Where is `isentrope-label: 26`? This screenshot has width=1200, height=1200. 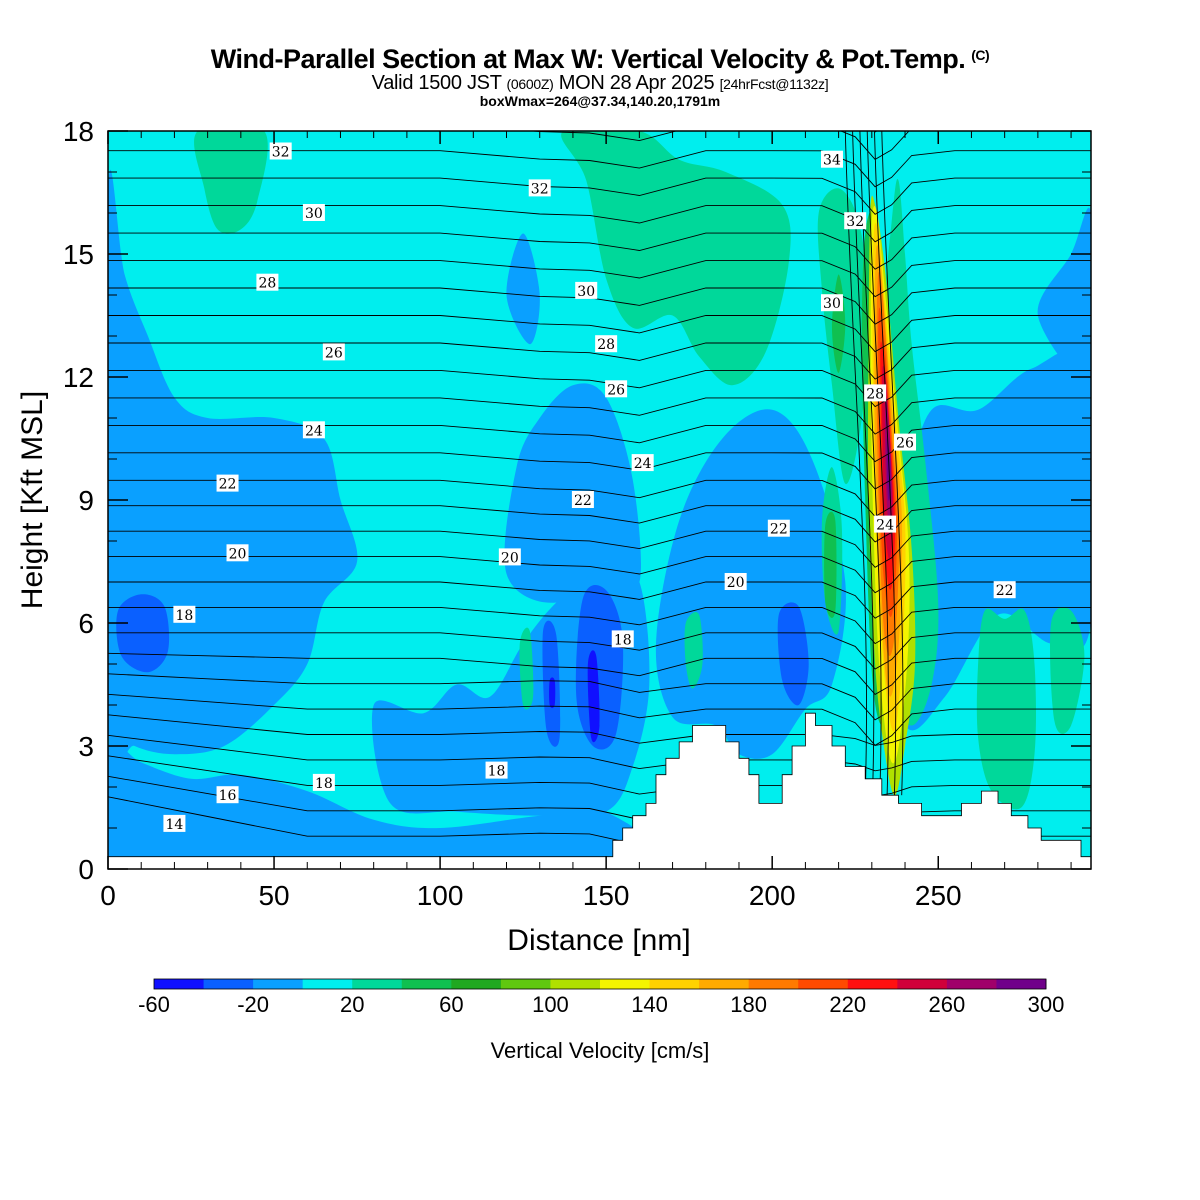 isentrope-label: 26 is located at coordinates (333, 352).